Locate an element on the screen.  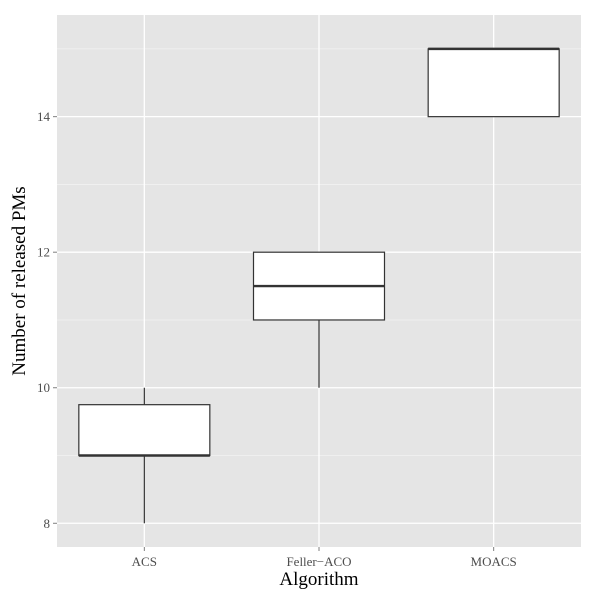
y-tick-label: 8 is located at coordinates (47, 523).